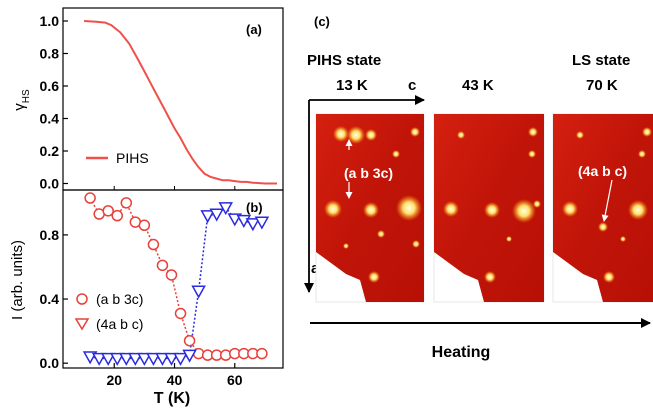 This screenshot has width=653, height=410. I want to click on panel-b-y-ticks: 0.8 0.4 0.0, so click(54, 299).